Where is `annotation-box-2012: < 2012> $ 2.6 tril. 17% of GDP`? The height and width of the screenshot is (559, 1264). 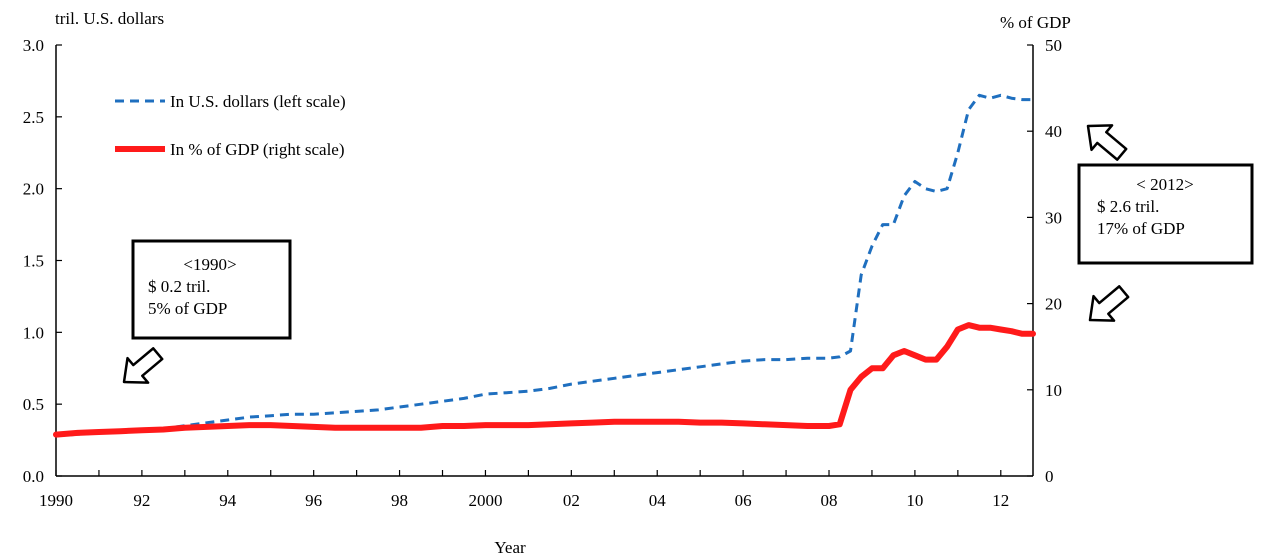
annotation-box-2012: < 2012> $ 2.6 tril. 17% of GDP is located at coordinates (1165, 214).